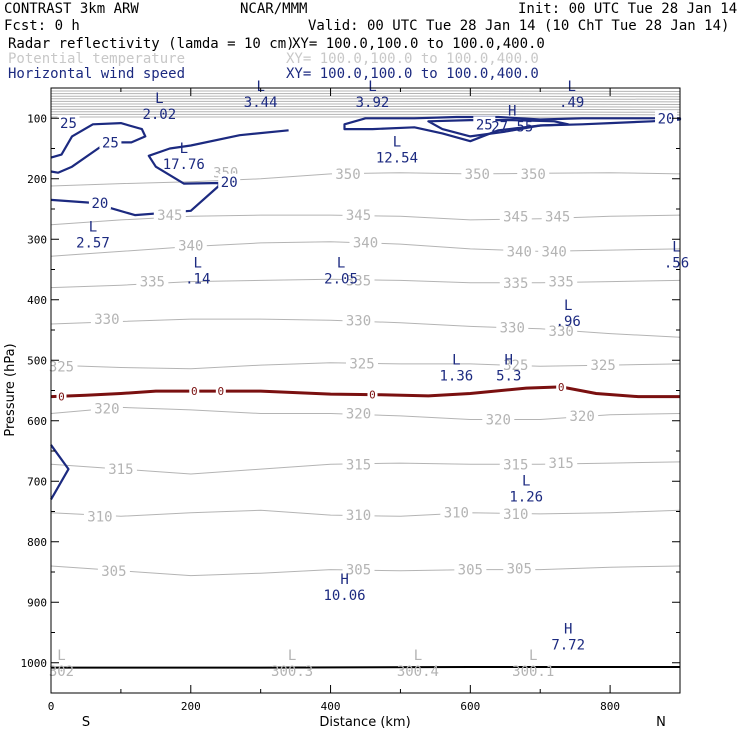 This screenshot has width=740, height=740. Describe the element at coordinates (42, 26) in the screenshot. I see `header-fcst: Fcst: 0 h` at that location.